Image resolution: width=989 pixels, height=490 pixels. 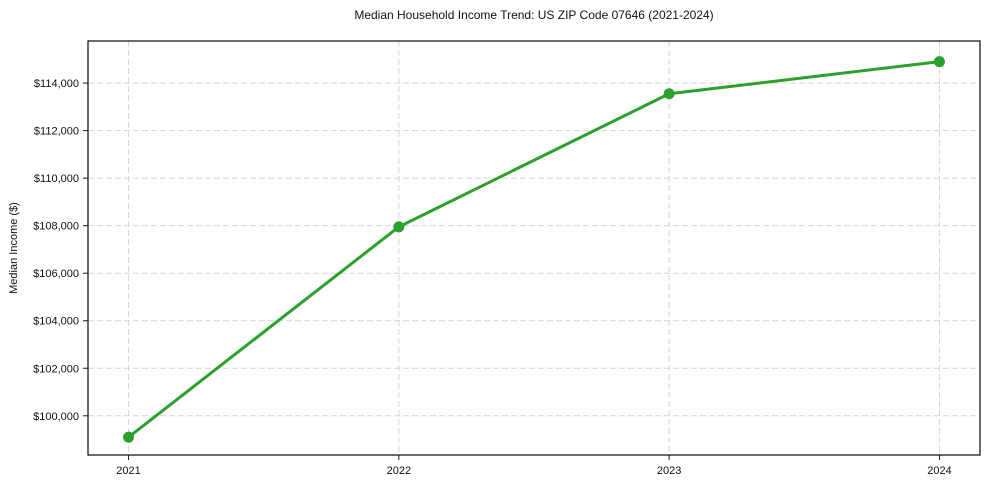 I want to click on y-tick-label: $110,000, so click(x=56, y=179).